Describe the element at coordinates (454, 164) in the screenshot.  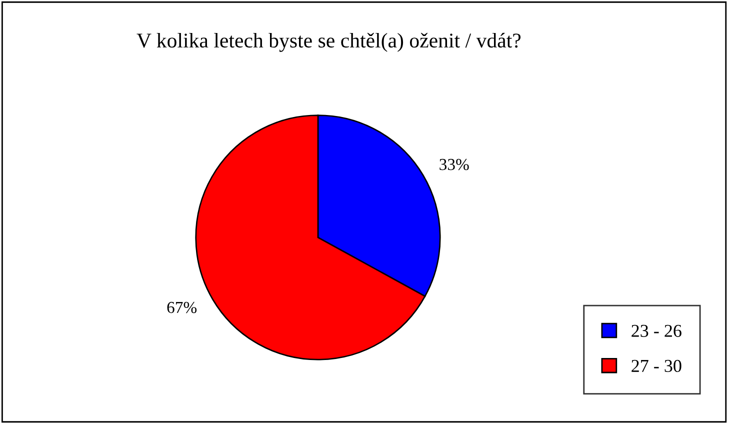
I see `data-label: 33%` at that location.